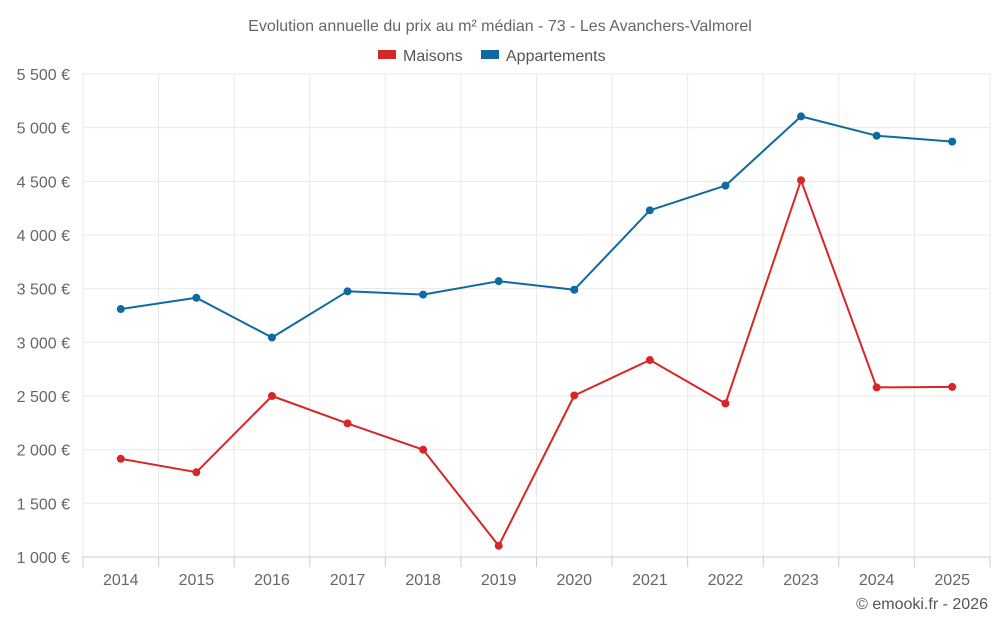 This screenshot has height=625, width=1000. What do you see at coordinates (43, 129) in the screenshot?
I see `y-tick-label: 5 000 €` at bounding box center [43, 129].